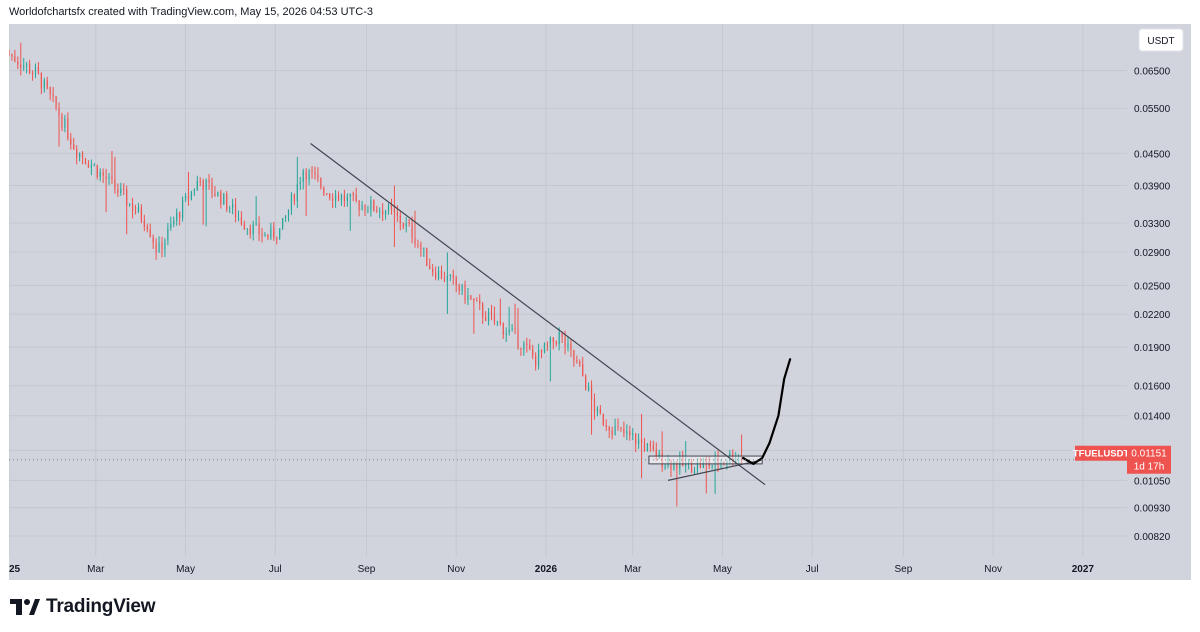  I want to click on last-price-box, so click(1149, 459).